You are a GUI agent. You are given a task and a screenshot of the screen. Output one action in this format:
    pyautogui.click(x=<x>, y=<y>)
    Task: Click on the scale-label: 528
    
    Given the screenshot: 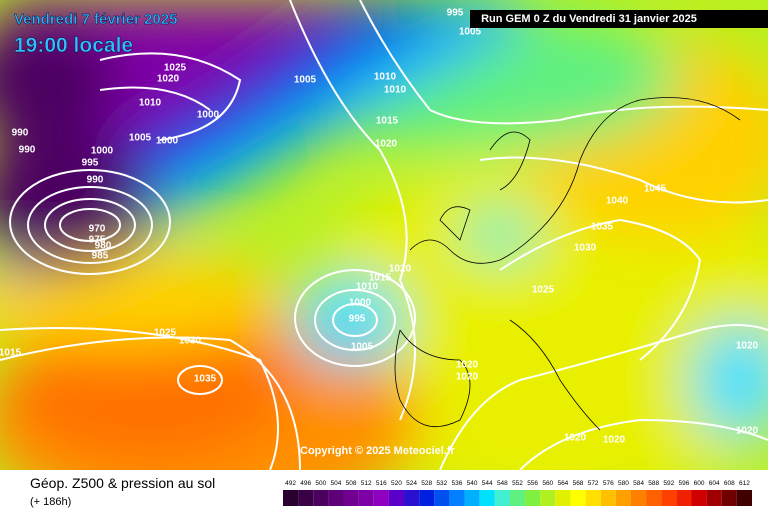 What is the action you would take?
    pyautogui.click(x=426, y=483)
    